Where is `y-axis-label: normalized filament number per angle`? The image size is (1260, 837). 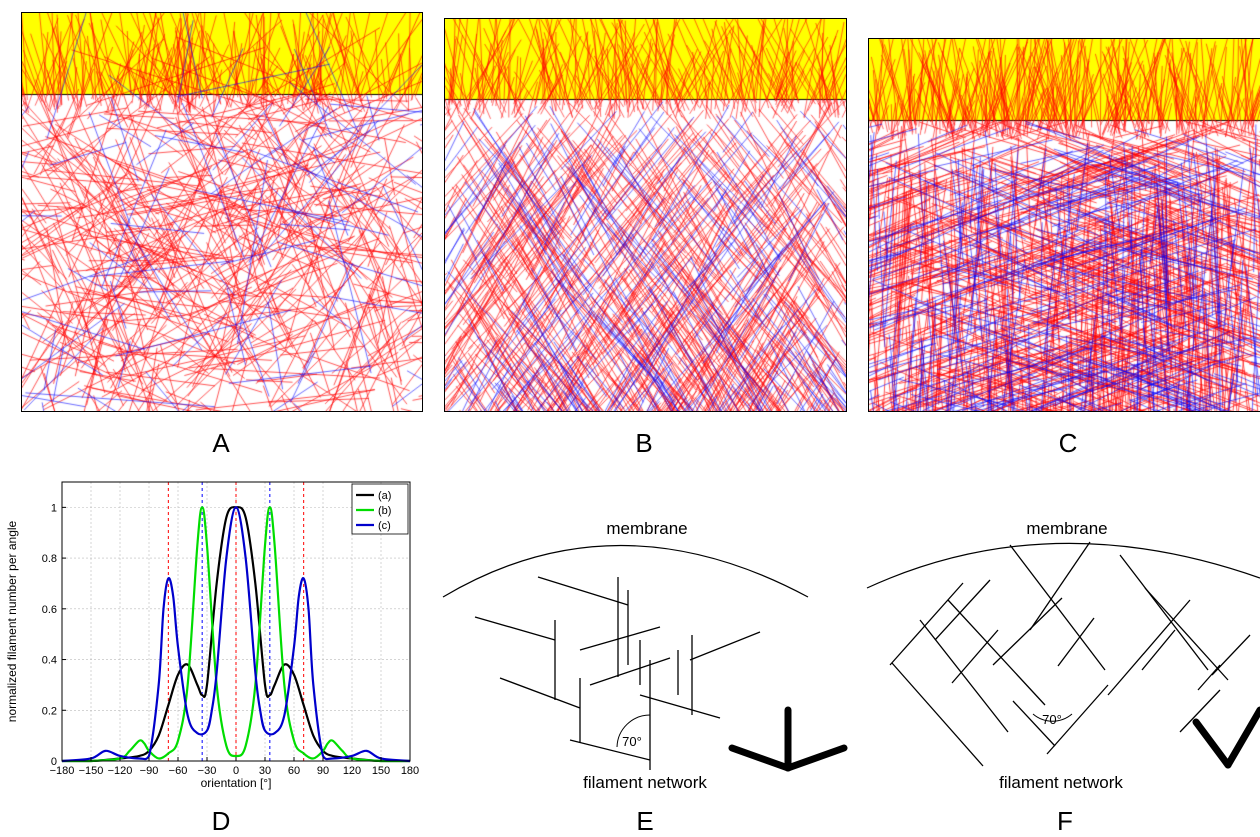
y-axis-label: normalized filament number per angle is located at coordinates (12, 621).